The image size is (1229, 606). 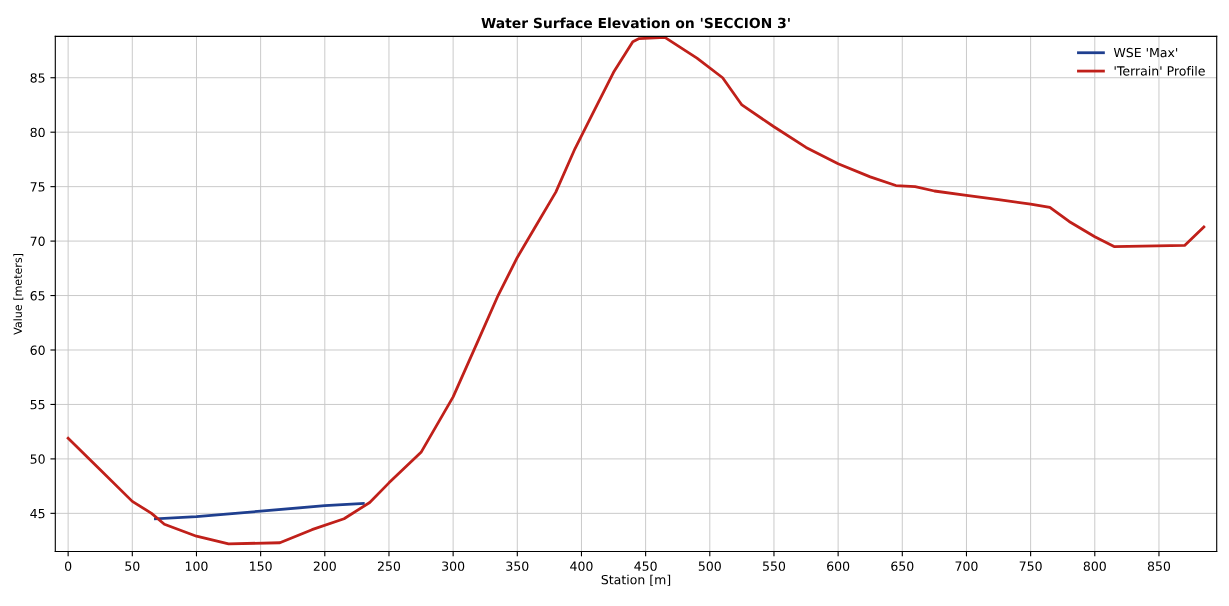 I want to click on y-tick-label: 55, so click(x=37, y=405).